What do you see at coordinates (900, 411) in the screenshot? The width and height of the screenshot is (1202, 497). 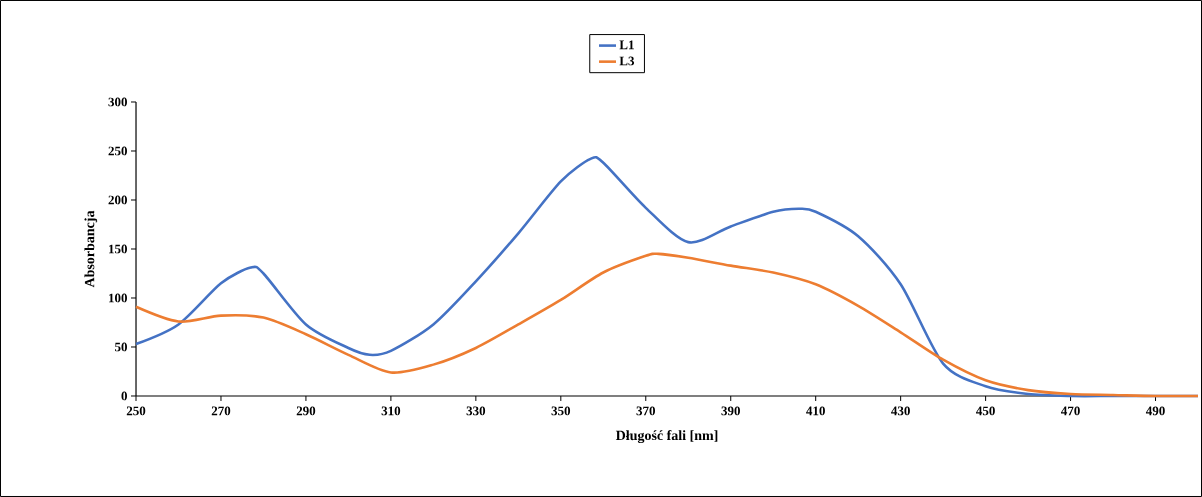 I see `x-tick-label: 430` at bounding box center [900, 411].